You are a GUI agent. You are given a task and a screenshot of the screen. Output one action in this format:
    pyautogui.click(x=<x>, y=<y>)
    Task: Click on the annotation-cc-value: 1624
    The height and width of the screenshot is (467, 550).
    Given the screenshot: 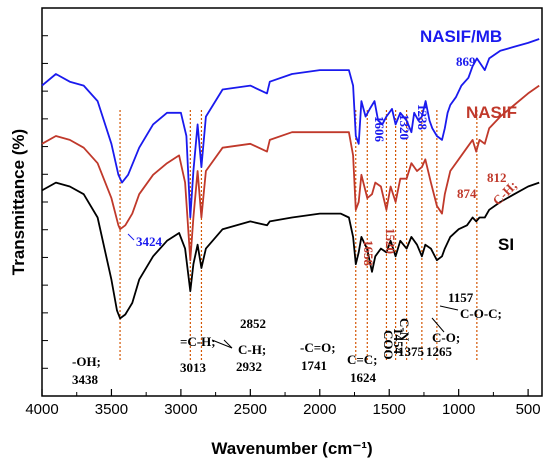 What is the action you would take?
    pyautogui.click(x=363, y=377)
    